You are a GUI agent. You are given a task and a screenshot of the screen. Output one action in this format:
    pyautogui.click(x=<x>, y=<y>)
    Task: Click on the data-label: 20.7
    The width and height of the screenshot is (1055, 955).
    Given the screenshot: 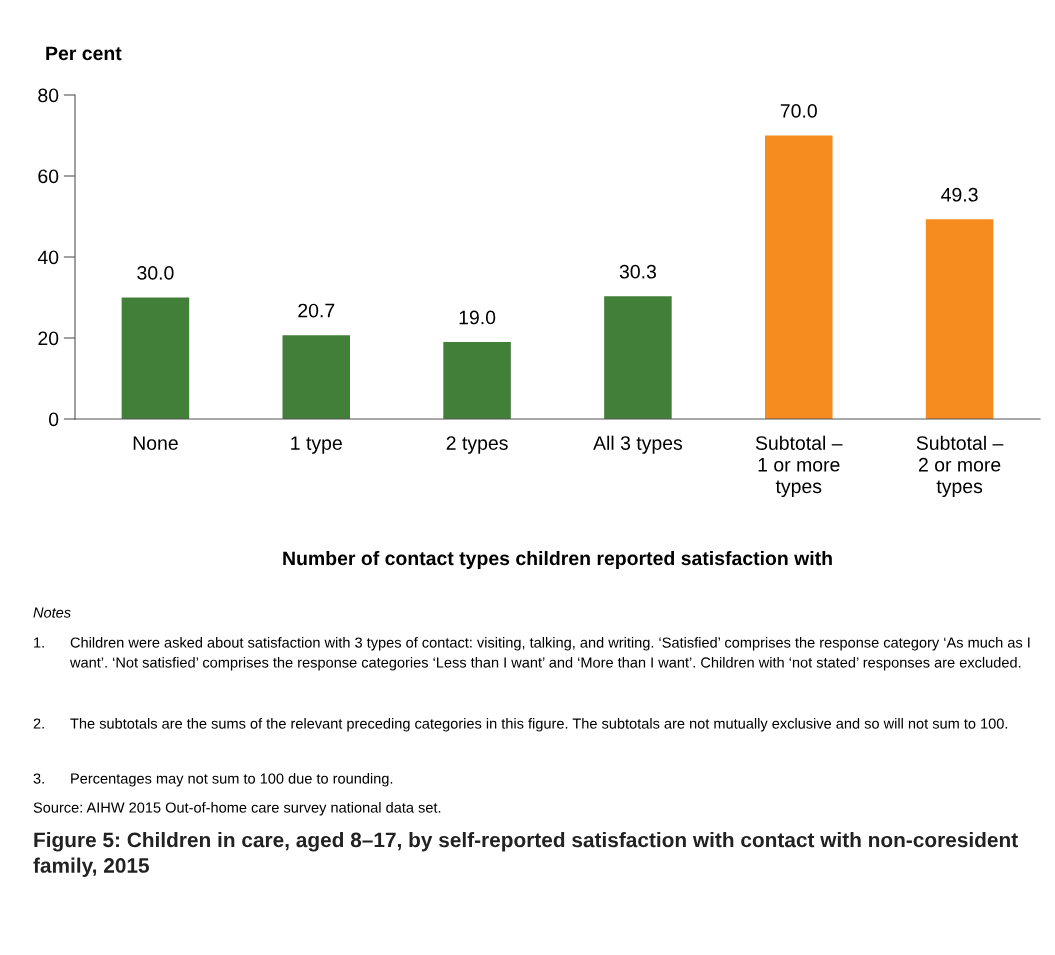 What is the action you would take?
    pyautogui.click(x=316, y=310)
    